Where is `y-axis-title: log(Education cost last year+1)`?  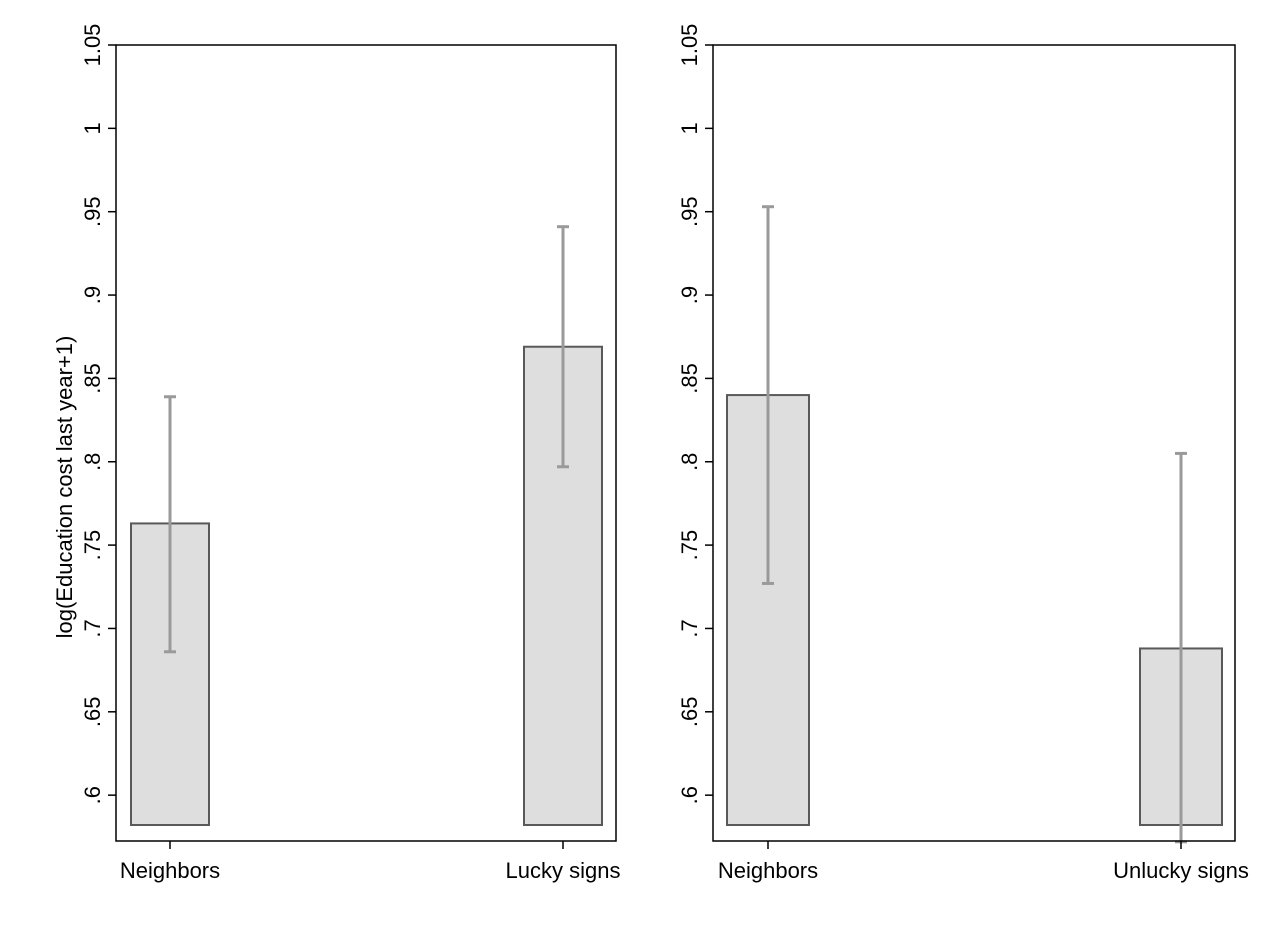 y-axis-title: log(Education cost last year+1) is located at coordinates (64, 487).